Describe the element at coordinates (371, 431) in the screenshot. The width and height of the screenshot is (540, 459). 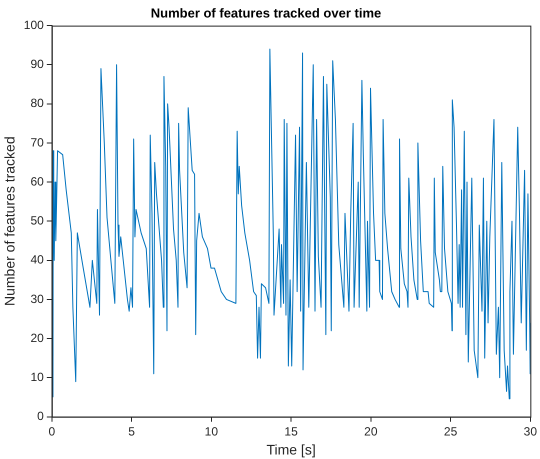
I see `x-tick-label: 20` at that location.